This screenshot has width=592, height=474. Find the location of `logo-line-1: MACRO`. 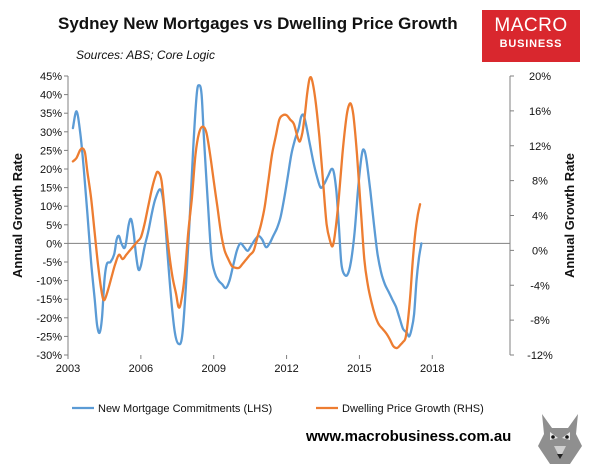

logo-line-1: MACRO is located at coordinates (531, 25).